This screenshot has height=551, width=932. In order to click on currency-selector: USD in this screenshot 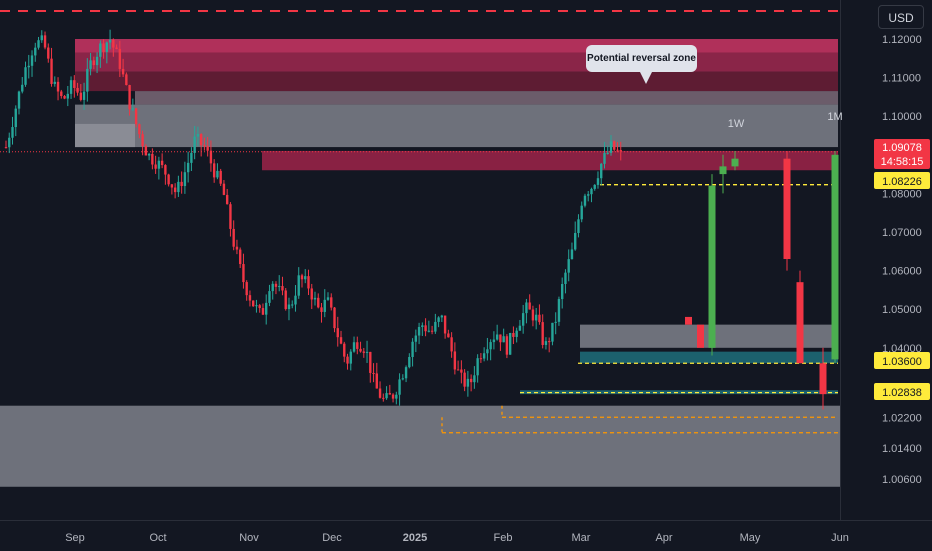, I will do `click(901, 17)`.